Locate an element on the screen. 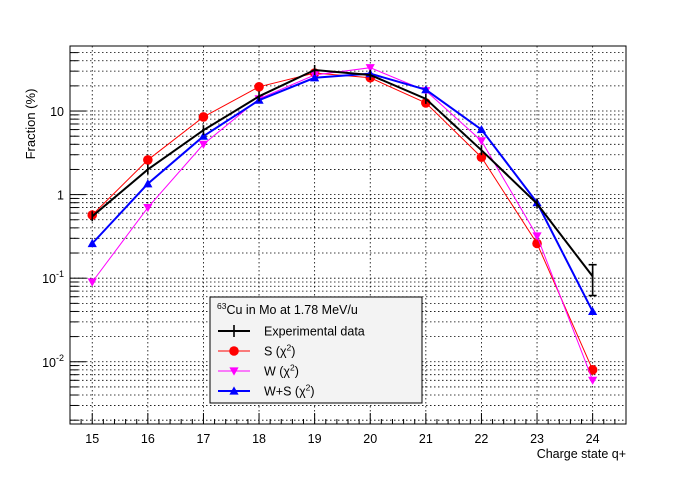 The width and height of the screenshot is (696, 479). legend-label: Experimental data is located at coordinates (314, 332).